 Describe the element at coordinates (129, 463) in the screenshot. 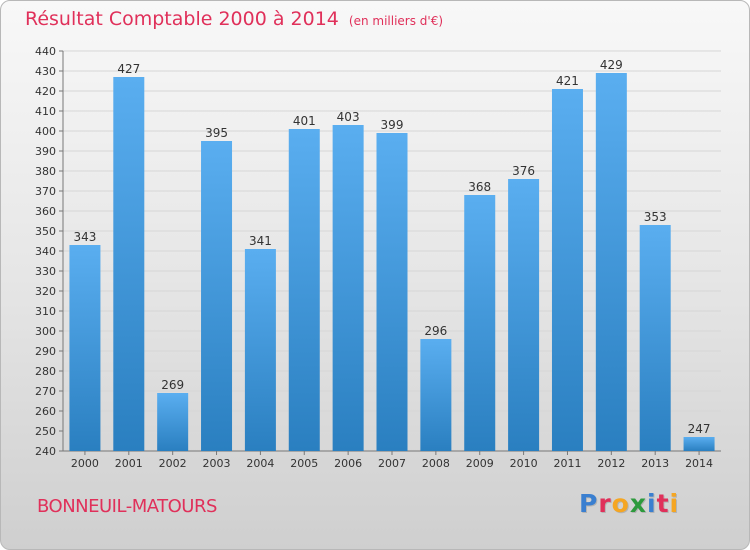

I see `x-tick-label: 2001` at that location.